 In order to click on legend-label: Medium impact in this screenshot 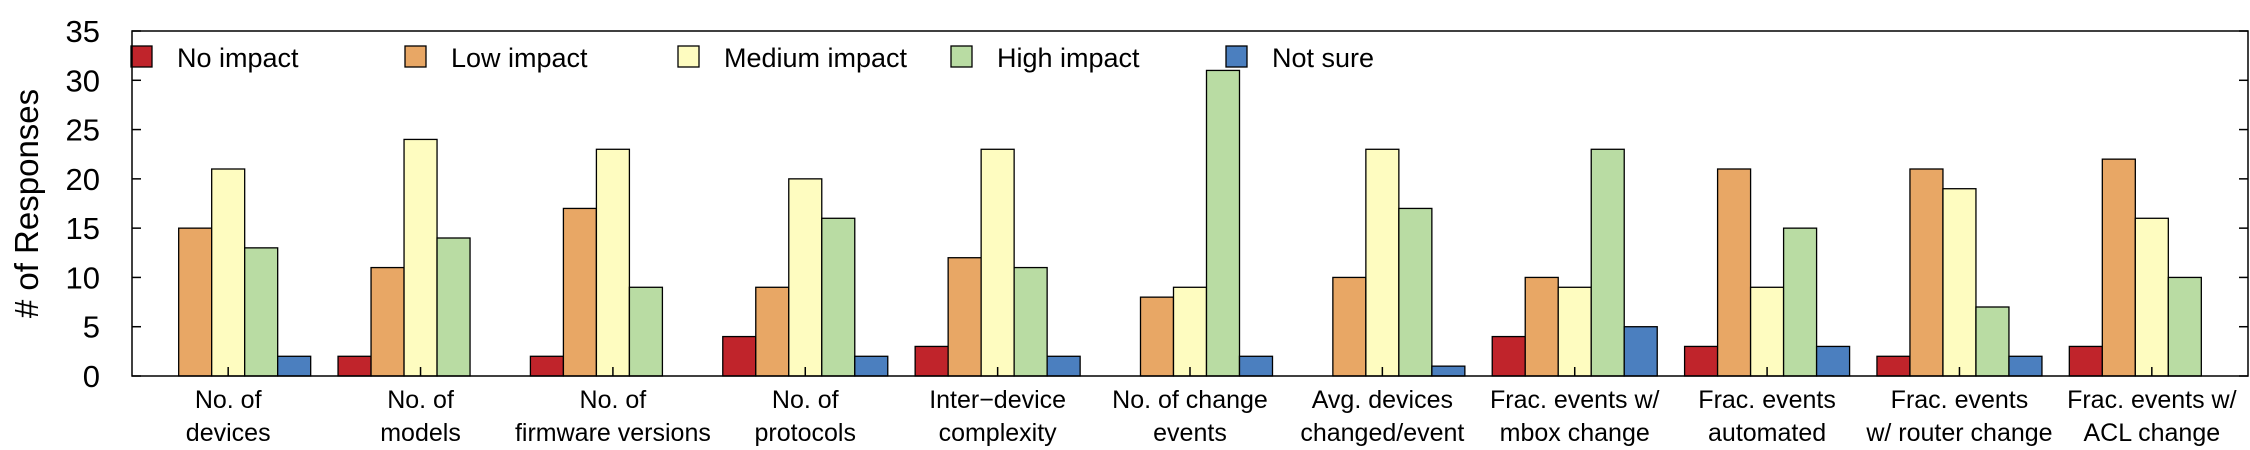, I will do `click(816, 58)`.